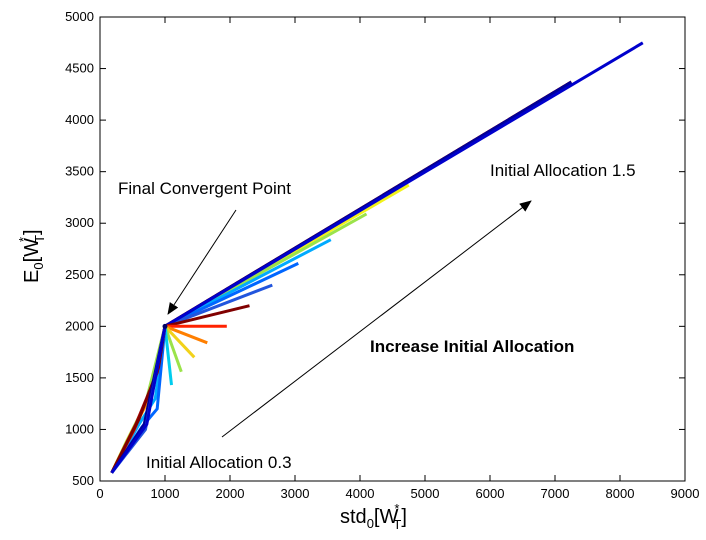 The width and height of the screenshot is (706, 540). What do you see at coordinates (360, 493) in the screenshot?
I see `x-tick-label-4: 4000` at bounding box center [360, 493].